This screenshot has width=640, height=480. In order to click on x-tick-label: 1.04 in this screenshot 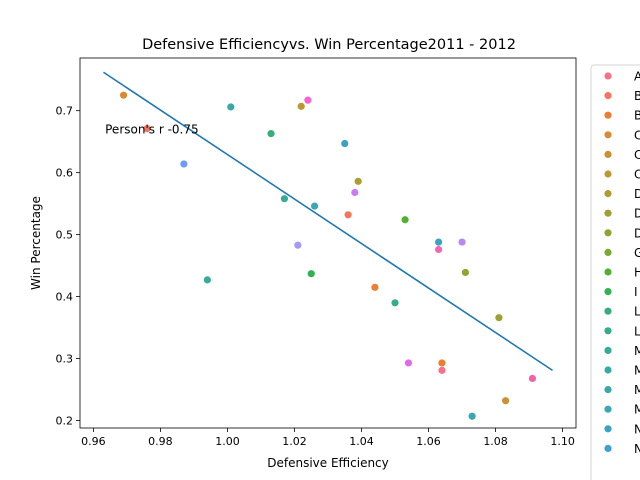, I will do `click(361, 441)`.